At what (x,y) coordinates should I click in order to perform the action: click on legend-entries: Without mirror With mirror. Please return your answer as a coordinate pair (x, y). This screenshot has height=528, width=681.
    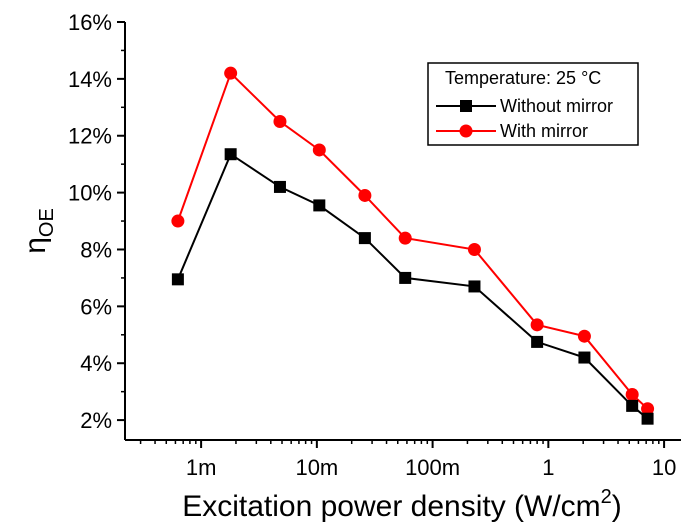
    Looking at the image, I should click on (524, 118).